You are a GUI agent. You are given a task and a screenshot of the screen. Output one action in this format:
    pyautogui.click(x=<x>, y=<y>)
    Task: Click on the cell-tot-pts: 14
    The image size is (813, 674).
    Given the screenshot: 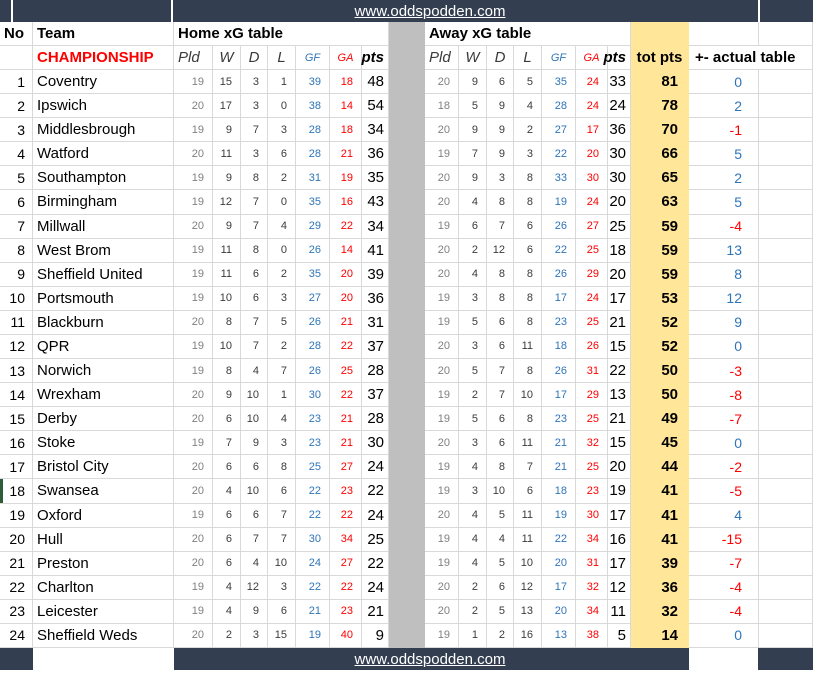 What is the action you would take?
    pyautogui.click(x=660, y=635)
    